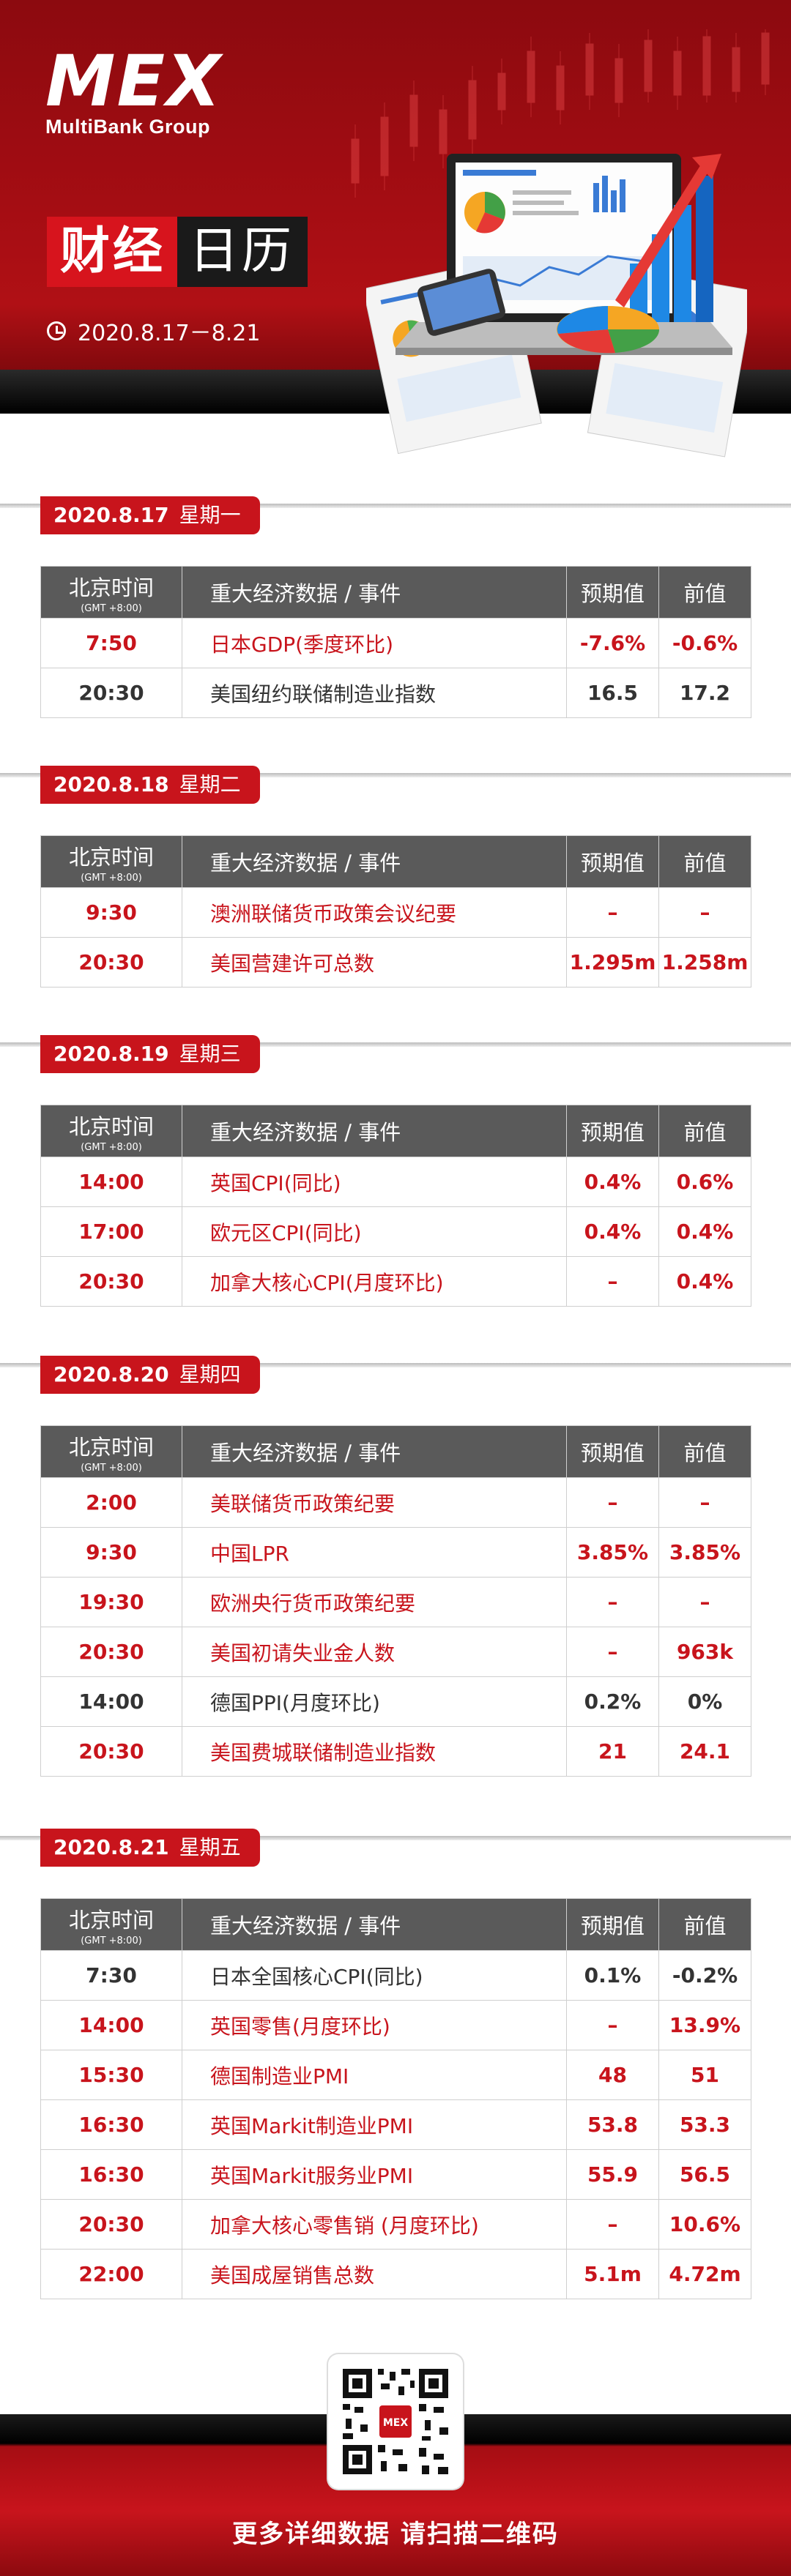  What do you see at coordinates (612, 1751) in the screenshot?
I see `row-forecast: 21` at bounding box center [612, 1751].